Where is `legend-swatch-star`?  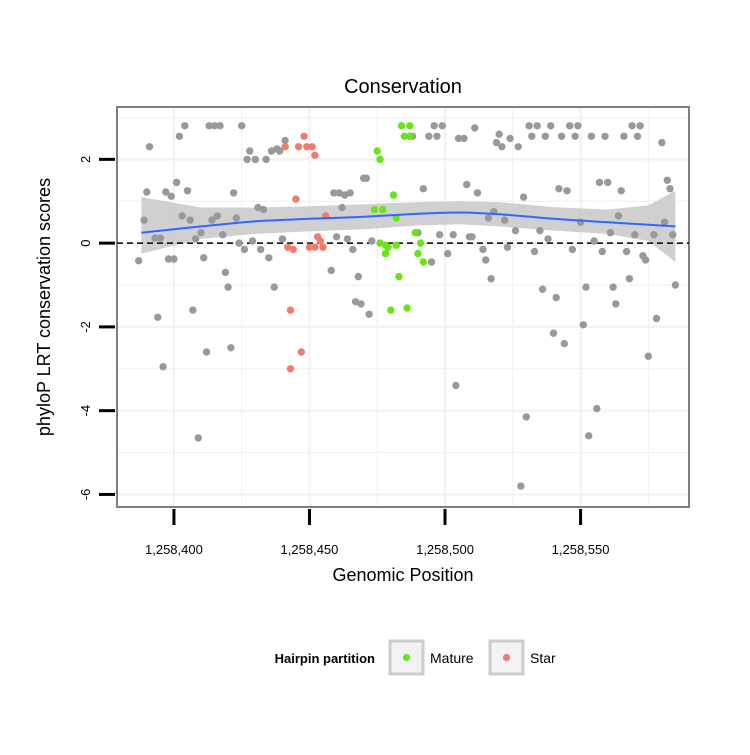 legend-swatch-star is located at coordinates (506, 657).